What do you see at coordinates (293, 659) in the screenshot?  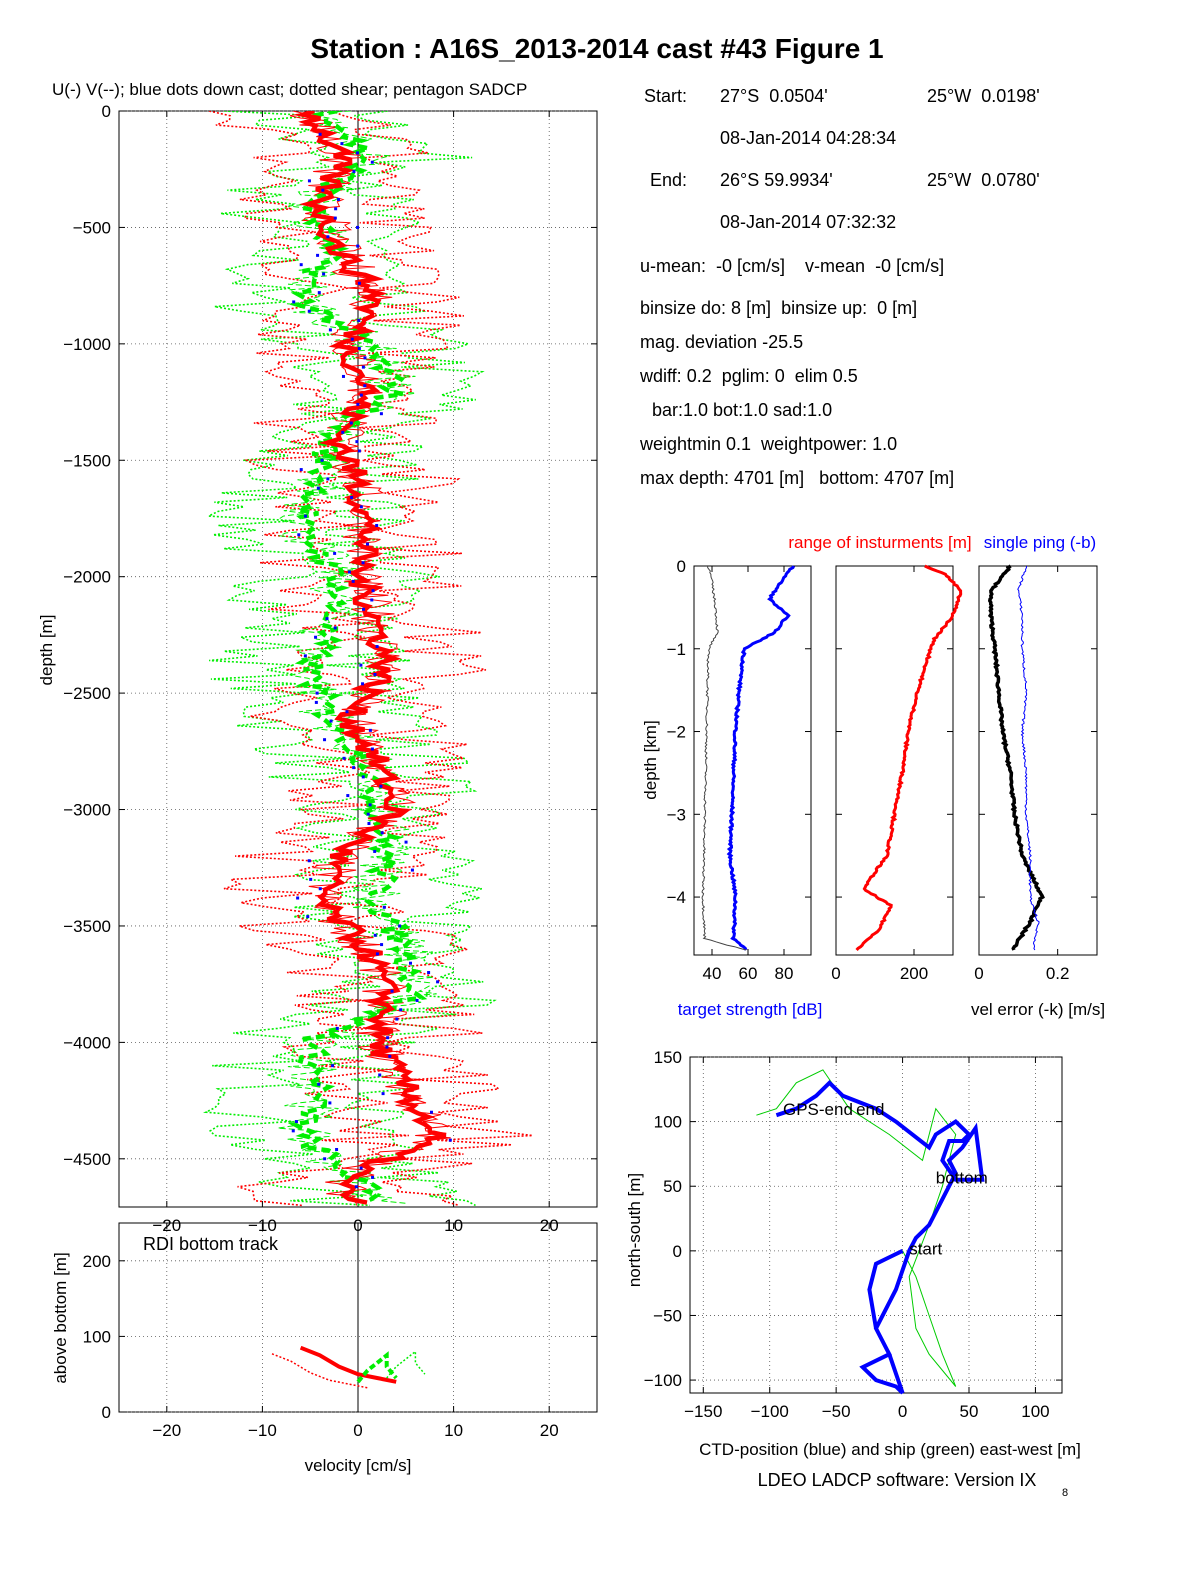 I see `v-shear` at bounding box center [293, 659].